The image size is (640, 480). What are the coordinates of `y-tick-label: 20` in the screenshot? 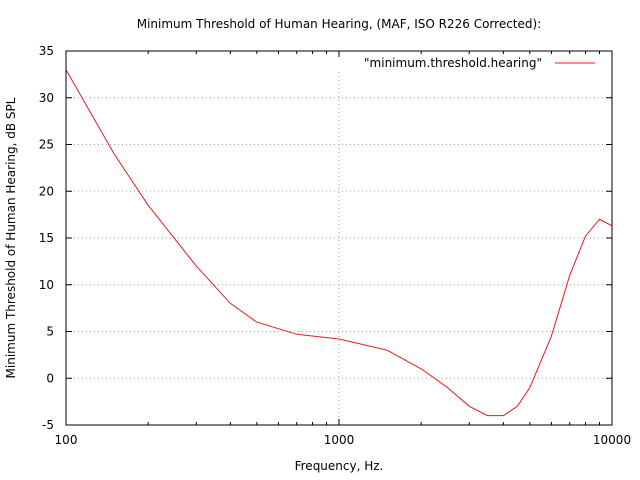 It's located at (46, 191).